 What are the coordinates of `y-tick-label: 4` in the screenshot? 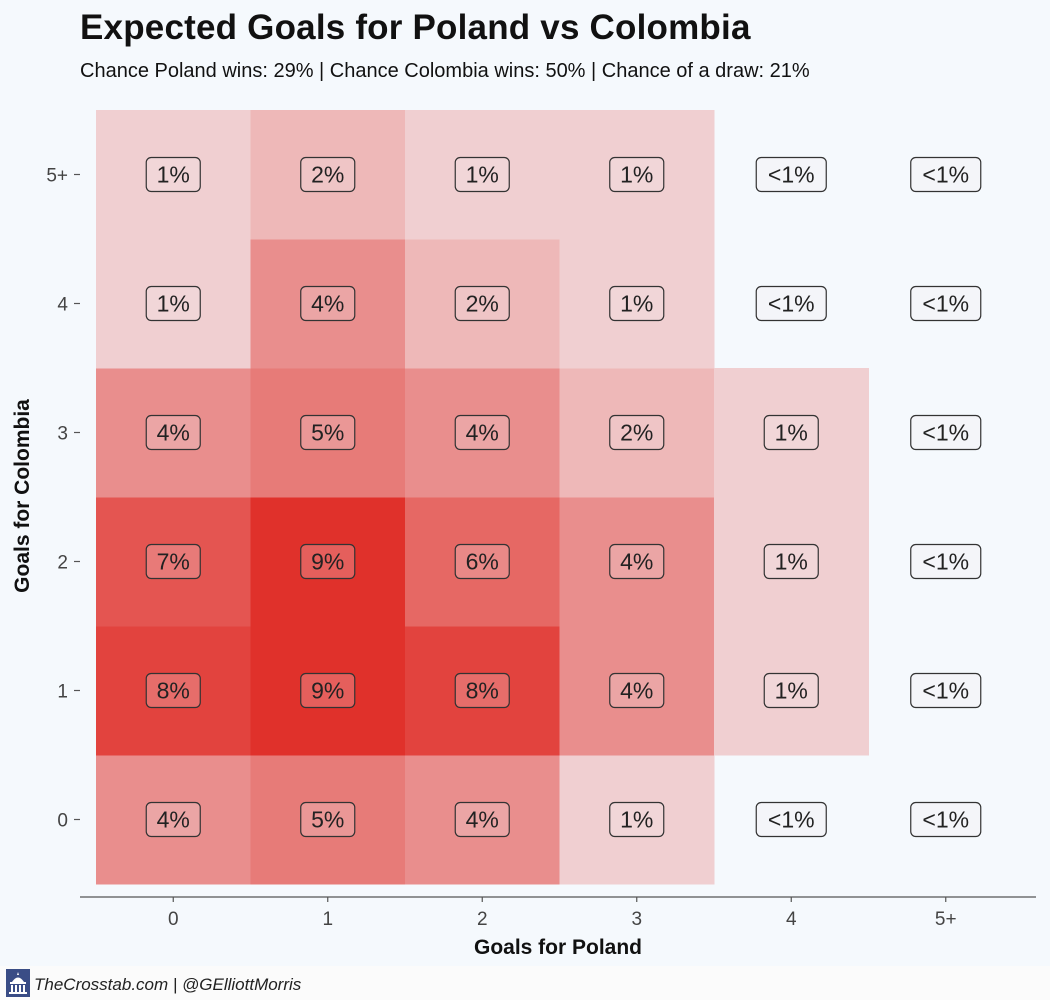 It's located at (62, 305).